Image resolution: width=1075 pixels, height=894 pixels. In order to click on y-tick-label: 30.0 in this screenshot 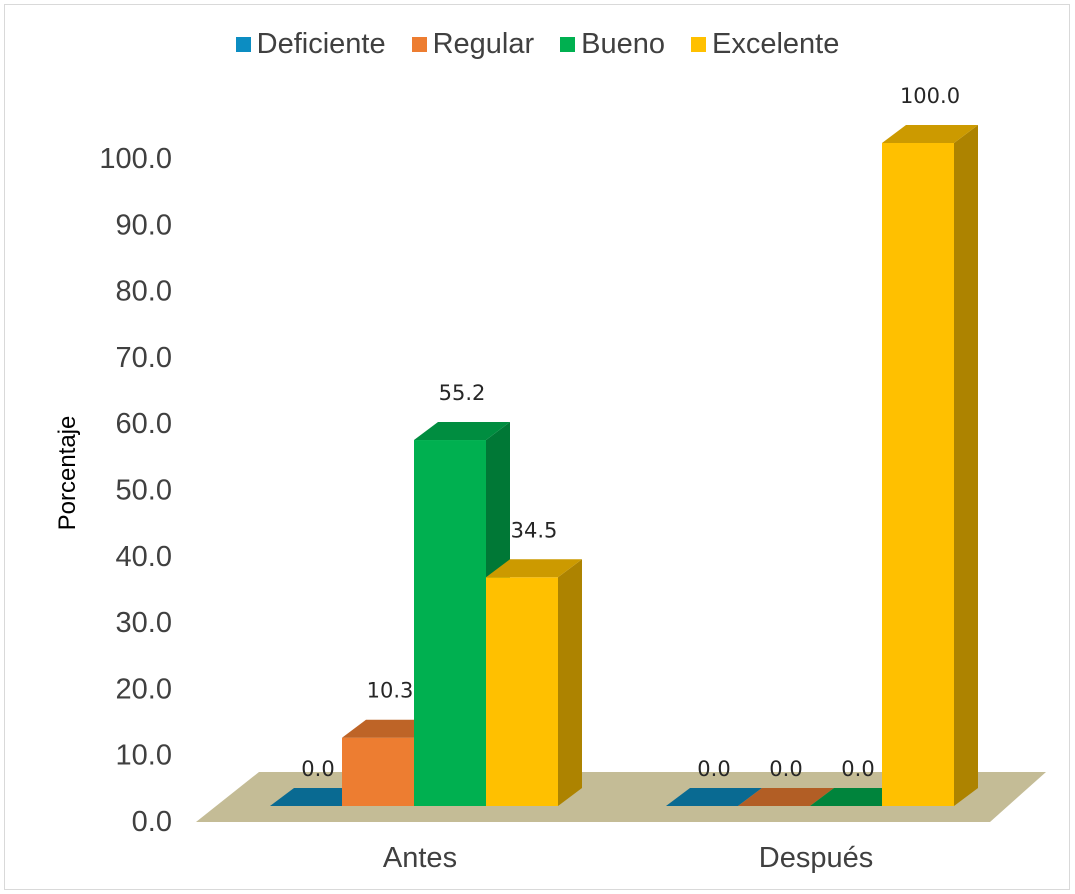, I will do `click(144, 623)`.